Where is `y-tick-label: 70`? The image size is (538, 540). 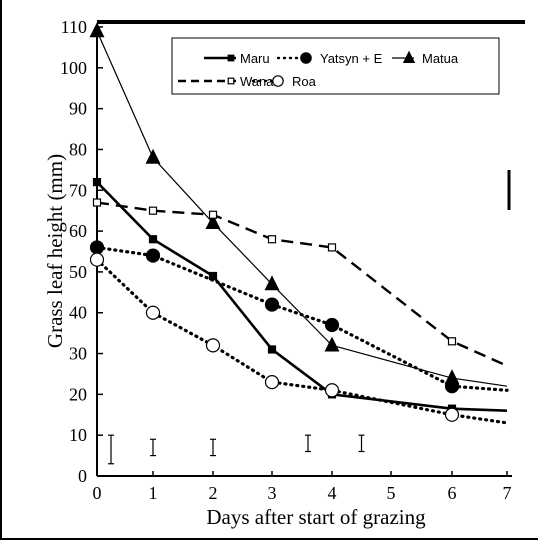 y-tick-label: 70 is located at coordinates (78, 190).